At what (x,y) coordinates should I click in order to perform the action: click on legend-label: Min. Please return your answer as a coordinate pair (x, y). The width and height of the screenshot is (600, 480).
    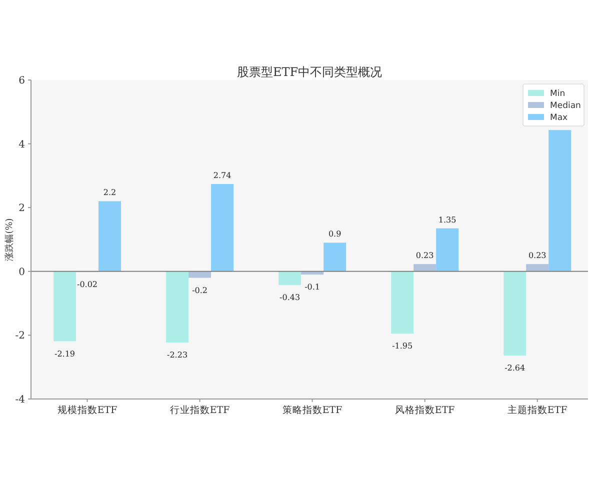
    Looking at the image, I should click on (558, 94).